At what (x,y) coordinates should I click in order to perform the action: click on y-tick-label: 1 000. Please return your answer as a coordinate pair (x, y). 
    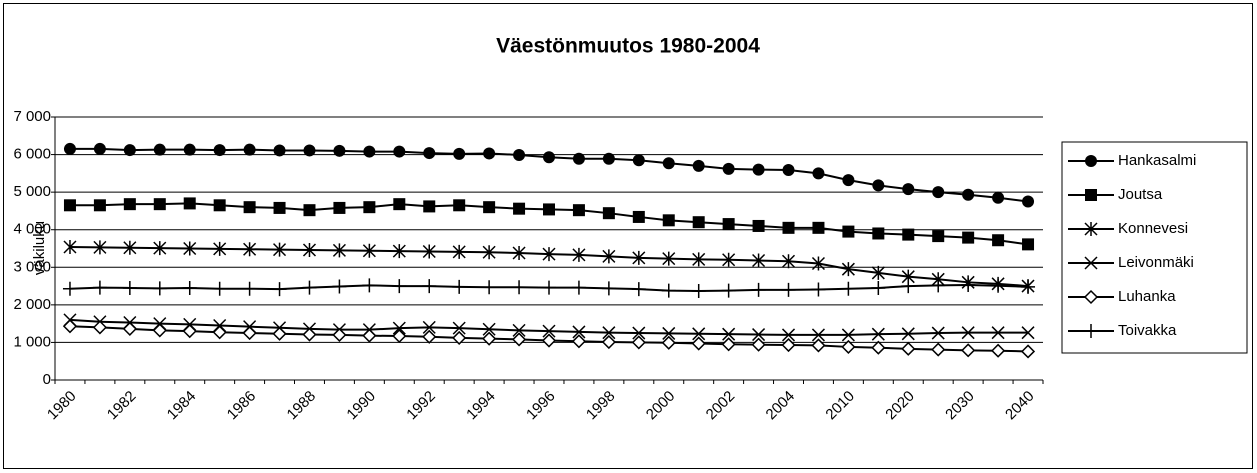
    Looking at the image, I should click on (32, 341).